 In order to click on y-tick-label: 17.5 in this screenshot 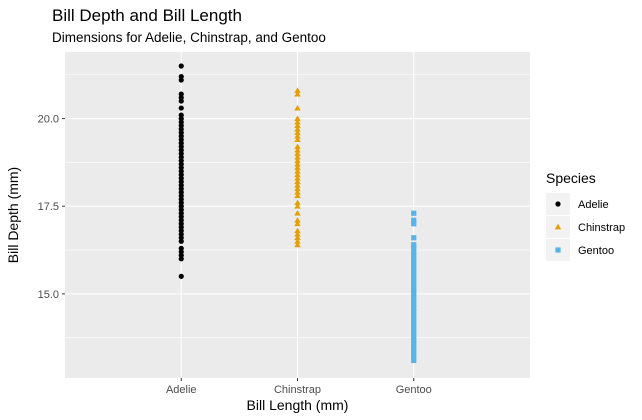, I will do `click(48, 207)`.